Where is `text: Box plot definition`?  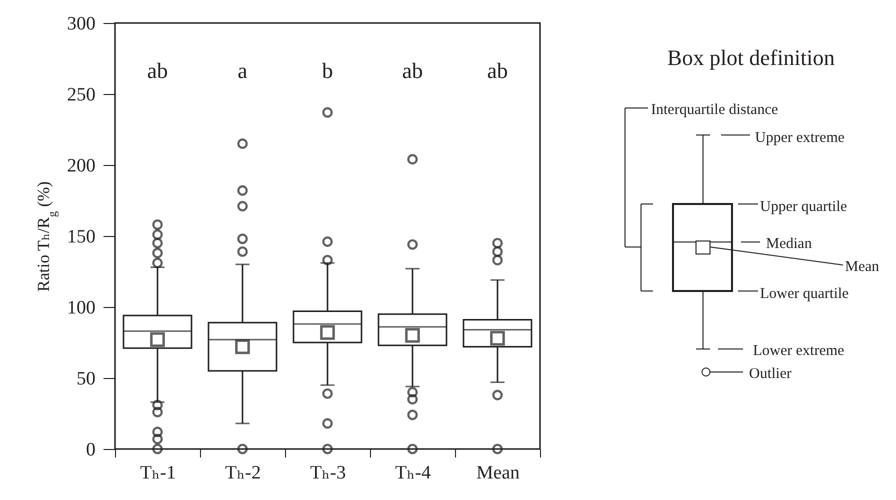 text: Box plot definition is located at coordinates (751, 57).